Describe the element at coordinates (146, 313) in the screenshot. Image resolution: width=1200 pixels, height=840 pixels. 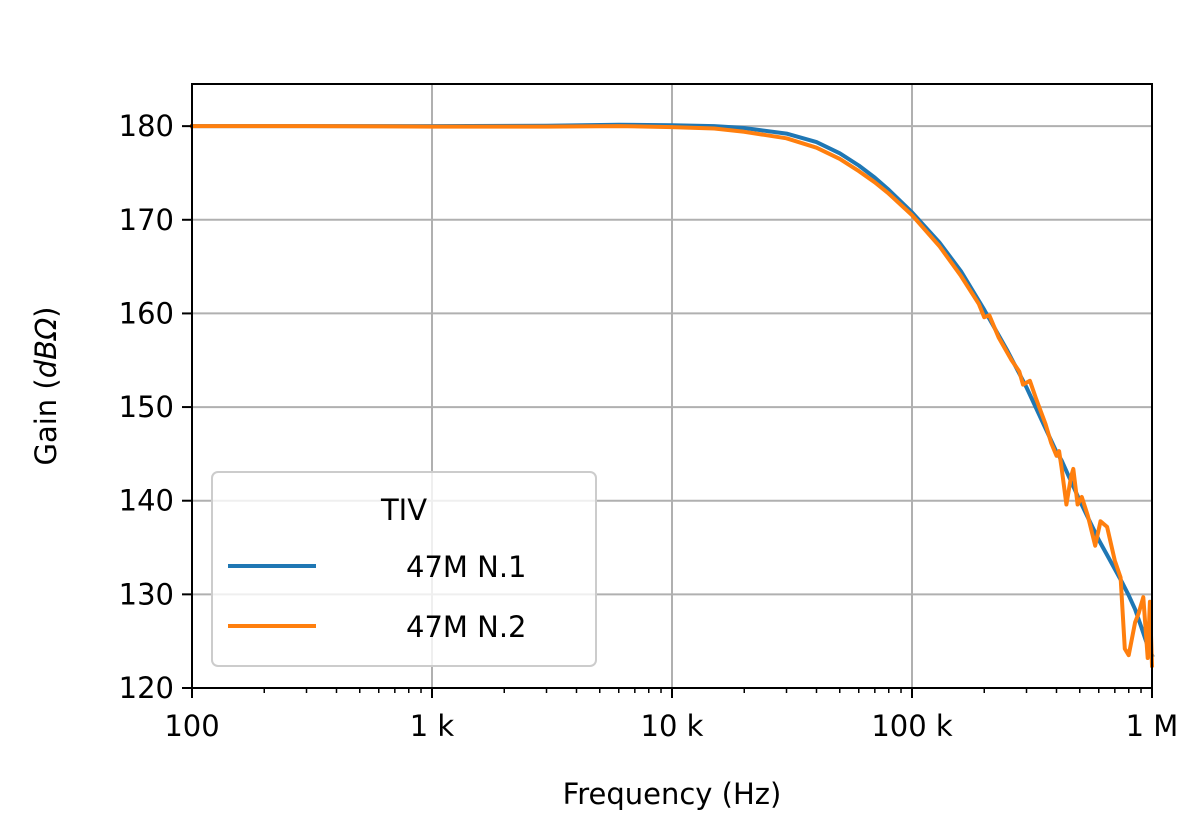
I see `y-tick-label: 160` at that location.